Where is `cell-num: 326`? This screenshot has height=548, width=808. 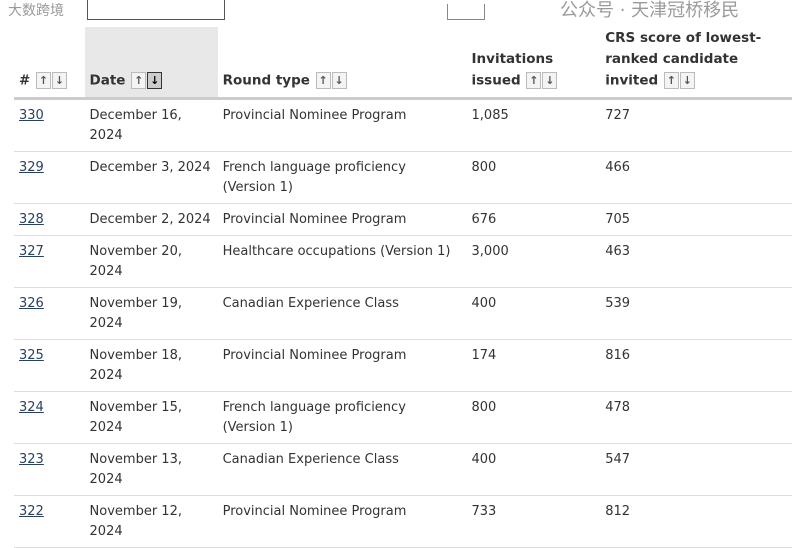 cell-num: 326 is located at coordinates (49, 313).